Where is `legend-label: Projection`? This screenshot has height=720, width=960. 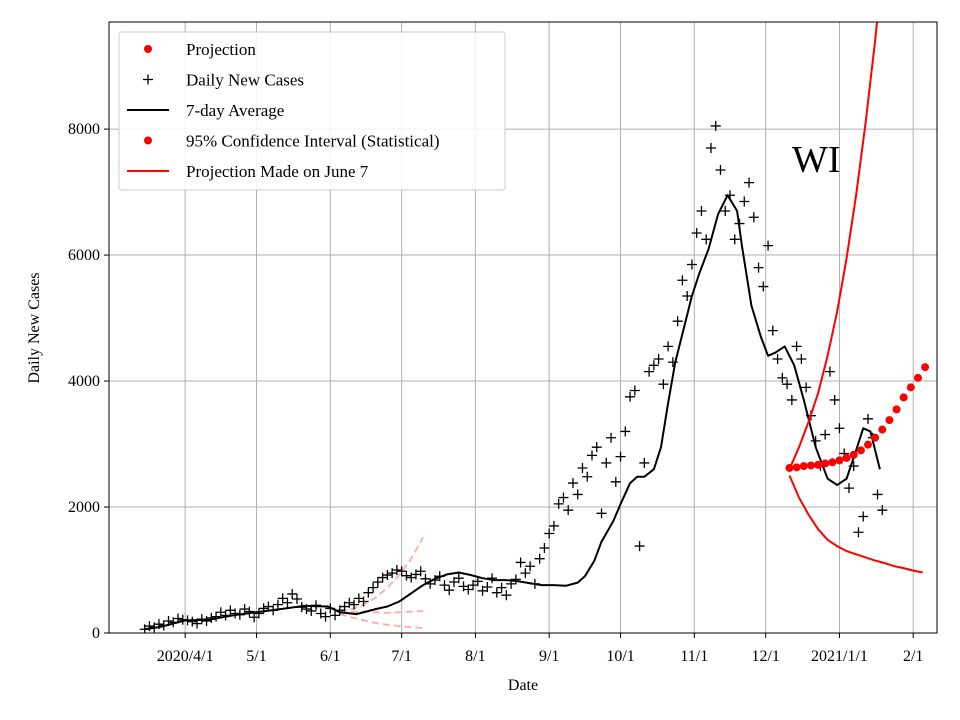 legend-label: Projection is located at coordinates (221, 49).